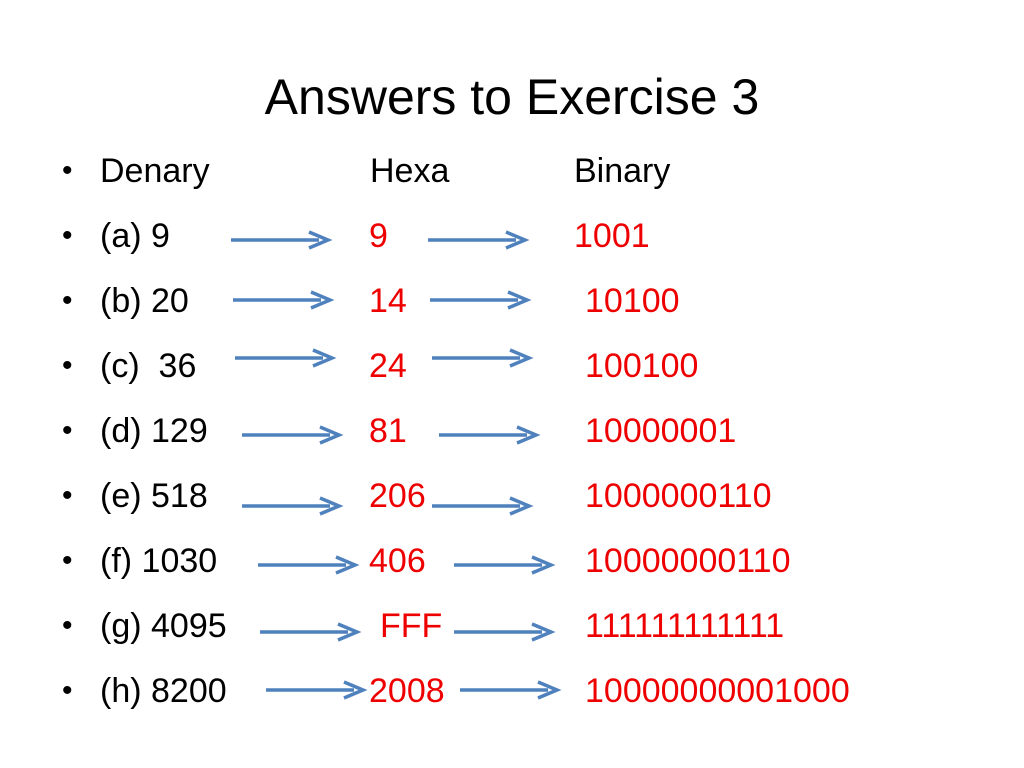 The height and width of the screenshot is (768, 1024). Describe the element at coordinates (642, 366) in the screenshot. I see `binary-value: 100100` at that location.